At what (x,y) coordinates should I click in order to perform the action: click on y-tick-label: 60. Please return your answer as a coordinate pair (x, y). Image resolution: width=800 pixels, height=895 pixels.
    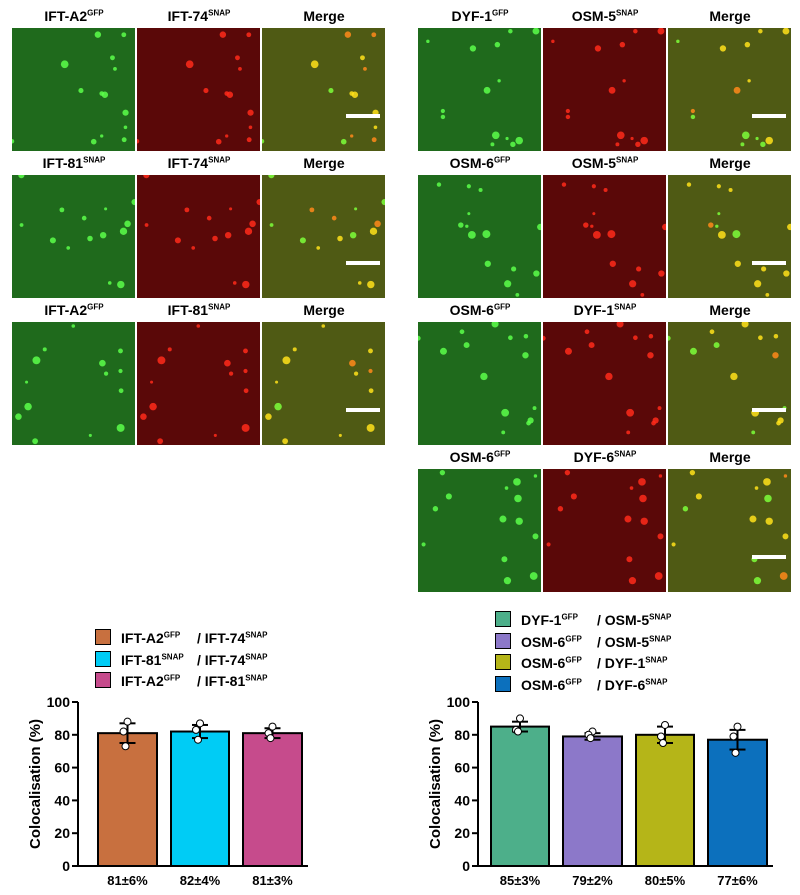
    Looking at the image, I should click on (62, 768).